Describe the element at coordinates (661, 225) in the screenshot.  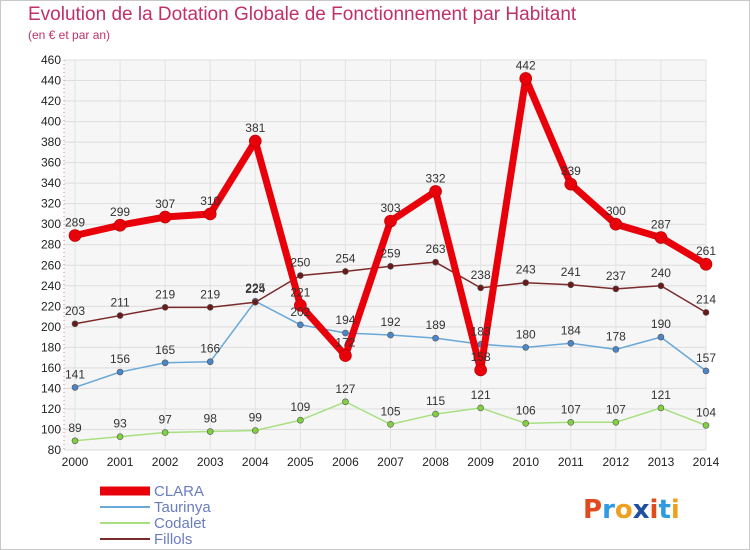
I see `data-label-clara: 287` at that location.